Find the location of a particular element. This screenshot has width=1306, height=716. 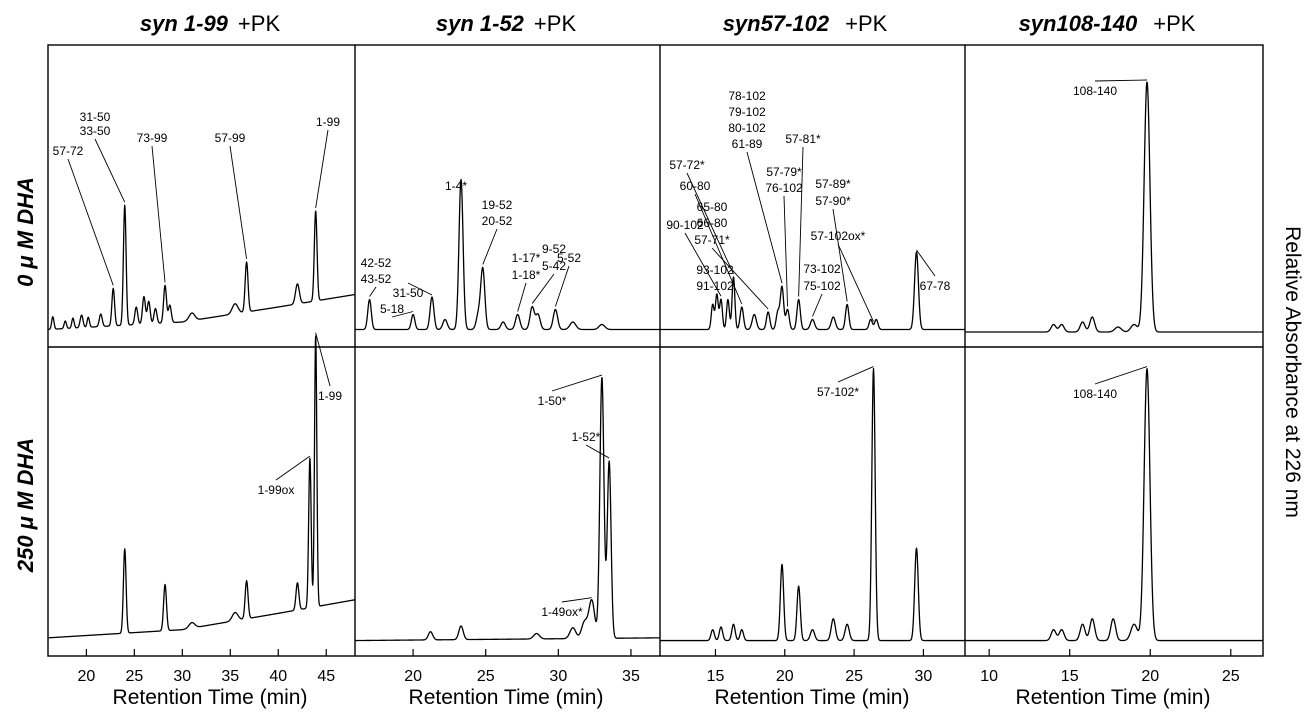

panel-title-1-name: syn 1-99 is located at coordinates (184, 23).